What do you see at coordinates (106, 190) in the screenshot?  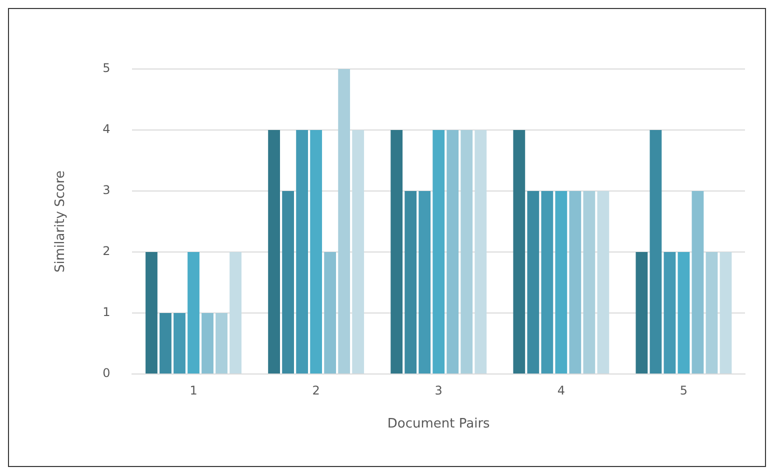 I see `y-tick-label: 3` at bounding box center [106, 190].